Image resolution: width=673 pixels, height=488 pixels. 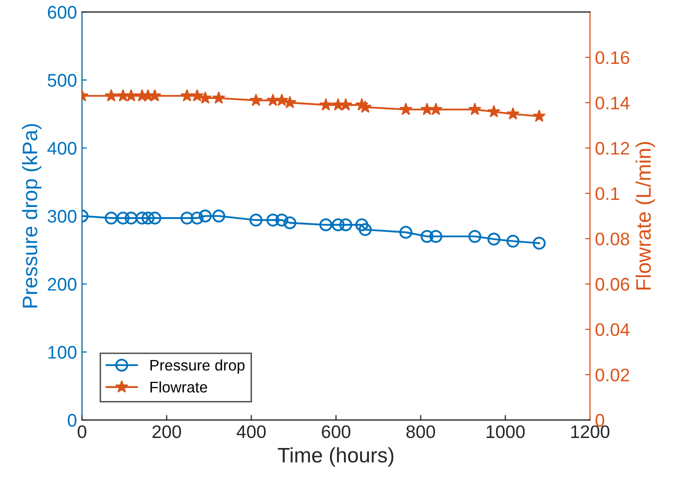 What do you see at coordinates (197, 366) in the screenshot?
I see `legend-label: Pressure drop` at bounding box center [197, 366].